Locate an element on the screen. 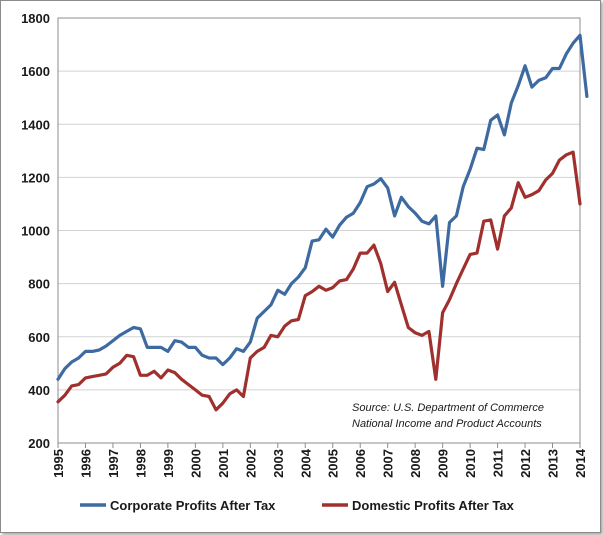 The width and height of the screenshot is (603, 535). y-tick-label: 1000 is located at coordinates (35, 231).